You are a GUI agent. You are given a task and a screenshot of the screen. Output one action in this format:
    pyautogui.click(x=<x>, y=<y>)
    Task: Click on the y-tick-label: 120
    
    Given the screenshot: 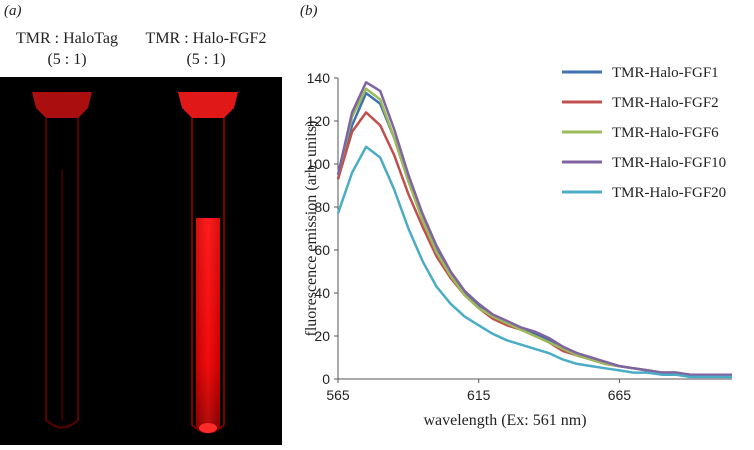 What is the action you would take?
    pyautogui.click(x=319, y=121)
    